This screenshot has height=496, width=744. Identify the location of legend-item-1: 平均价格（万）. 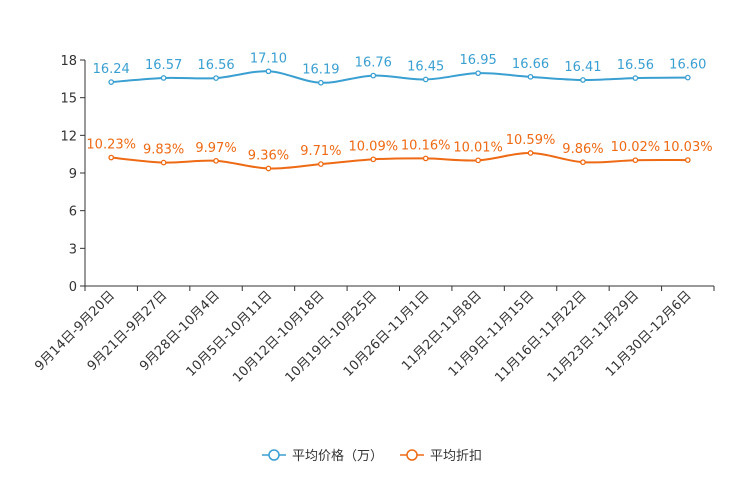
(322, 456).